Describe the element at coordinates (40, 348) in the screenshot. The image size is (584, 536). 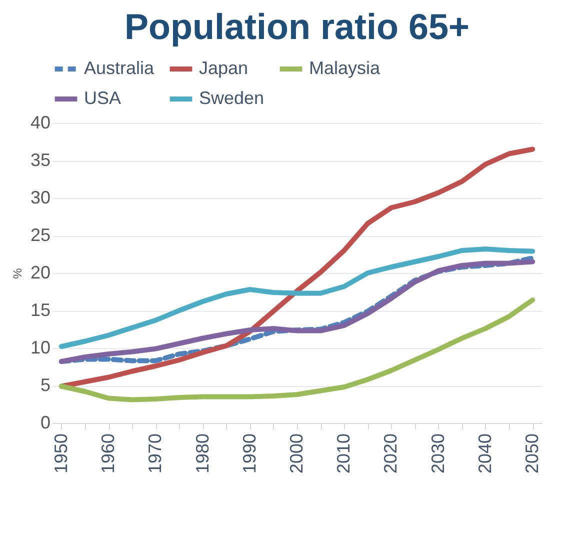
I see `y-tick-label: 10` at that location.